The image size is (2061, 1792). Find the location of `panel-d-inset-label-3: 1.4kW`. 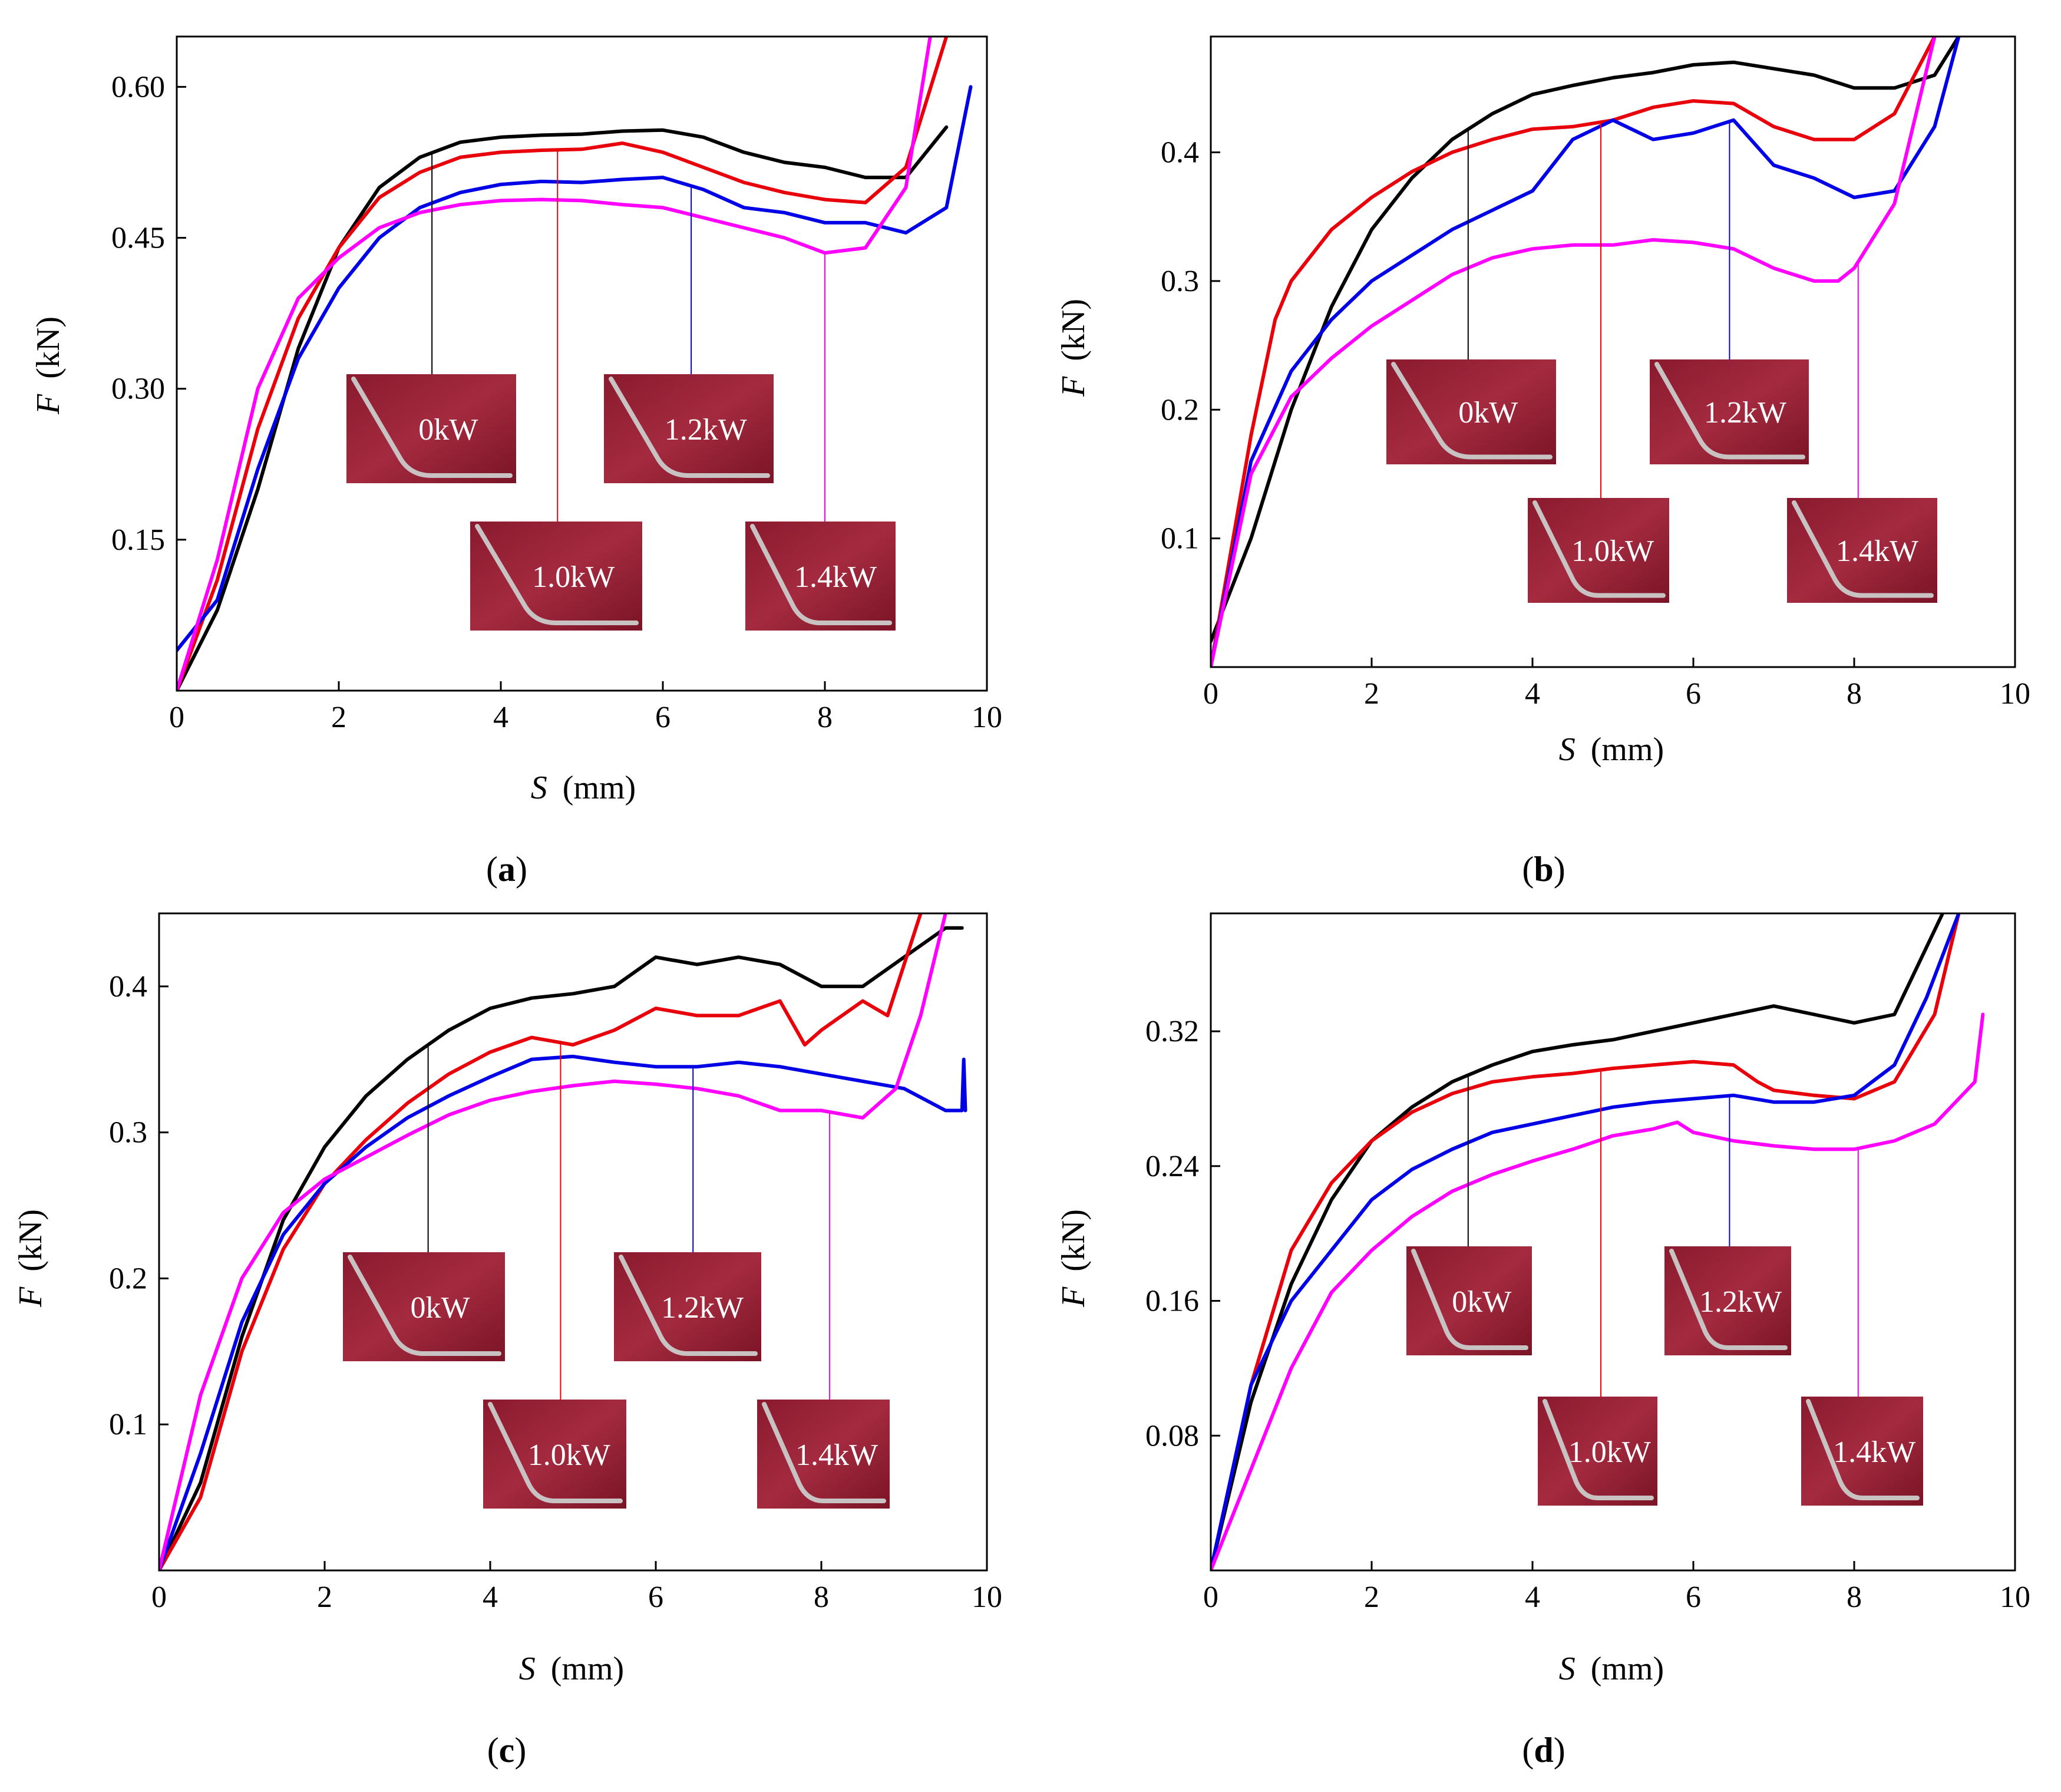

panel-d-inset-label-3: 1.4kW is located at coordinates (1874, 1452).